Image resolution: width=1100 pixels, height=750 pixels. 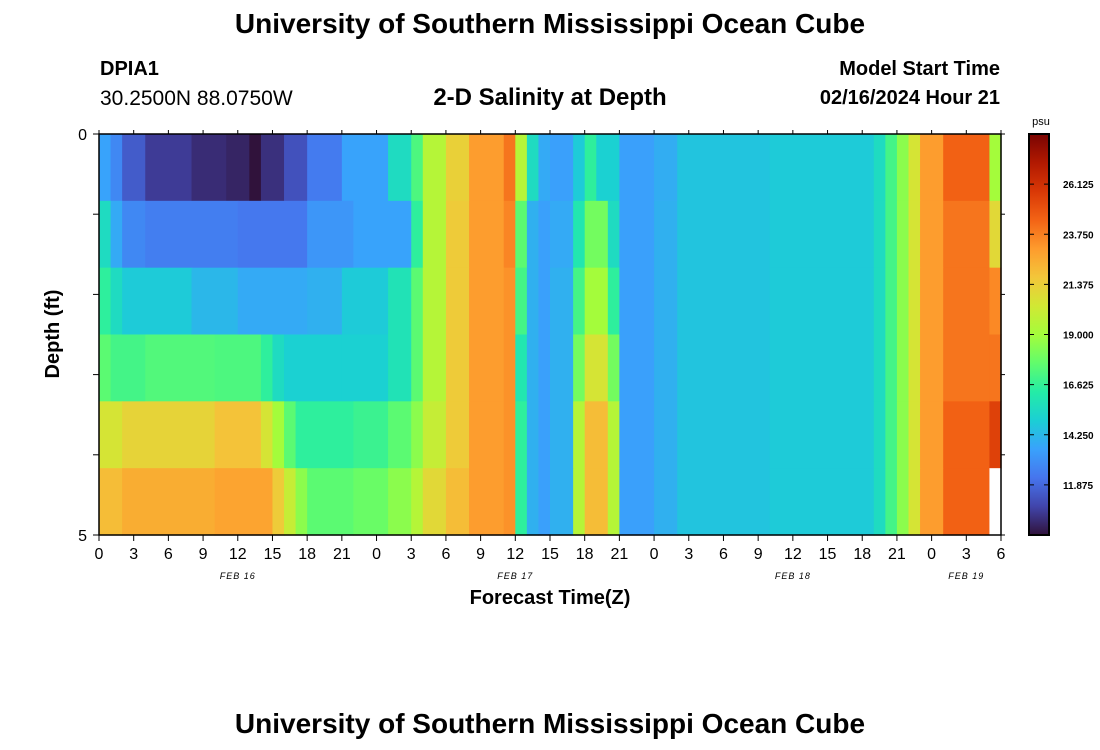 I want to click on colorbar-unit: psu, so click(x=1041, y=122).